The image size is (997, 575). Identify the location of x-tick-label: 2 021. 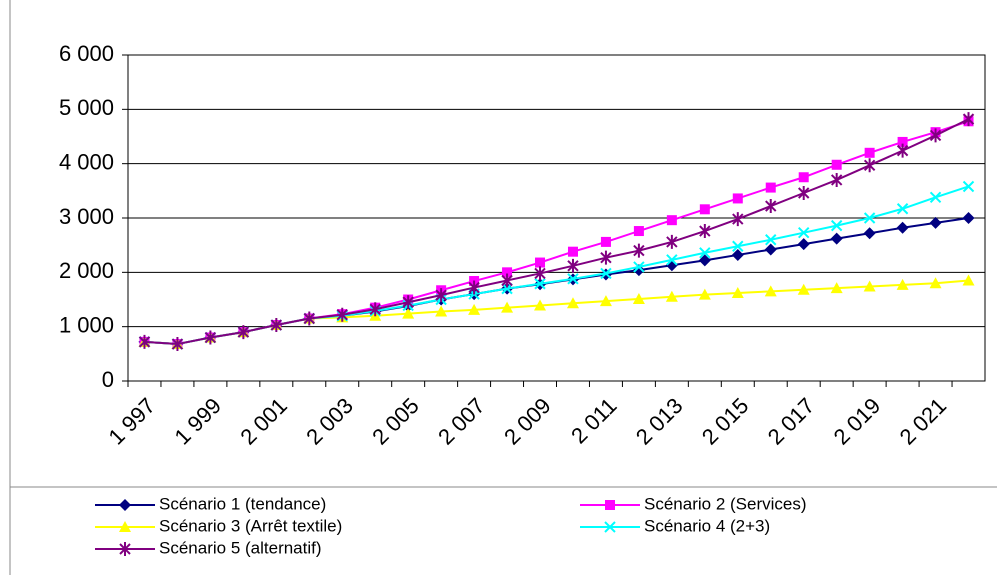
(923, 421).